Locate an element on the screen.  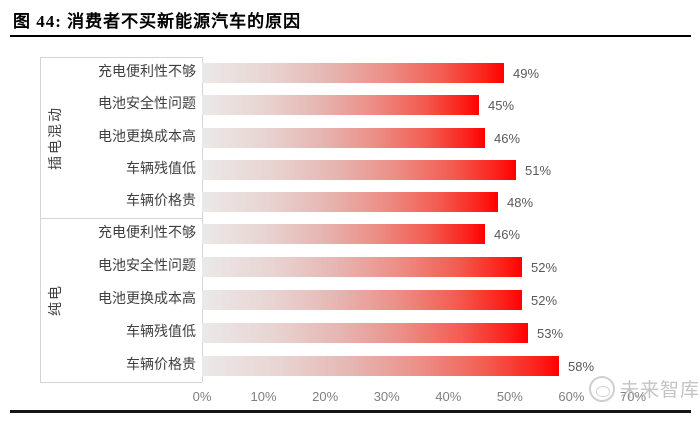
group-axis-label: 纯电 is located at coordinates (56, 300).